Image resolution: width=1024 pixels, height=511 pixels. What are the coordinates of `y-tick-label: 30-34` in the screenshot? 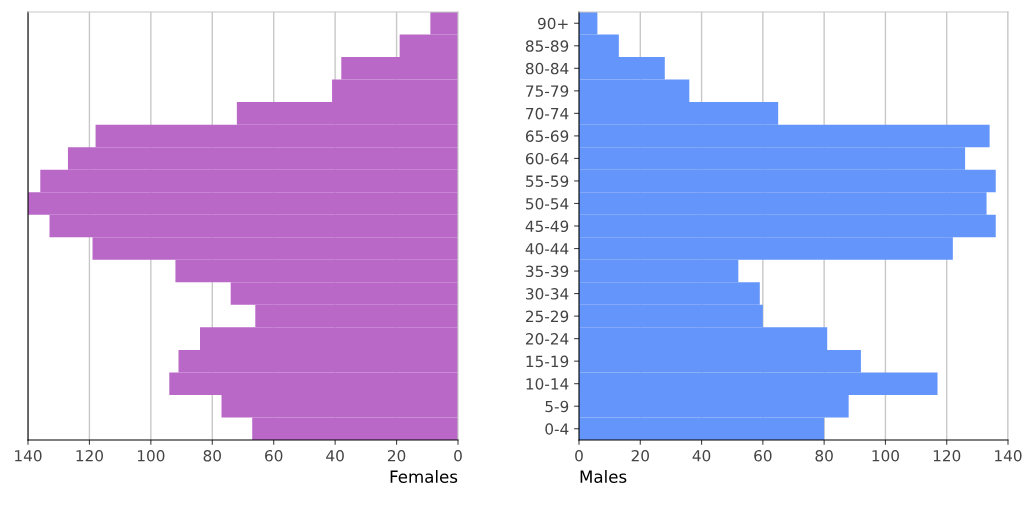 It's located at (547, 294).